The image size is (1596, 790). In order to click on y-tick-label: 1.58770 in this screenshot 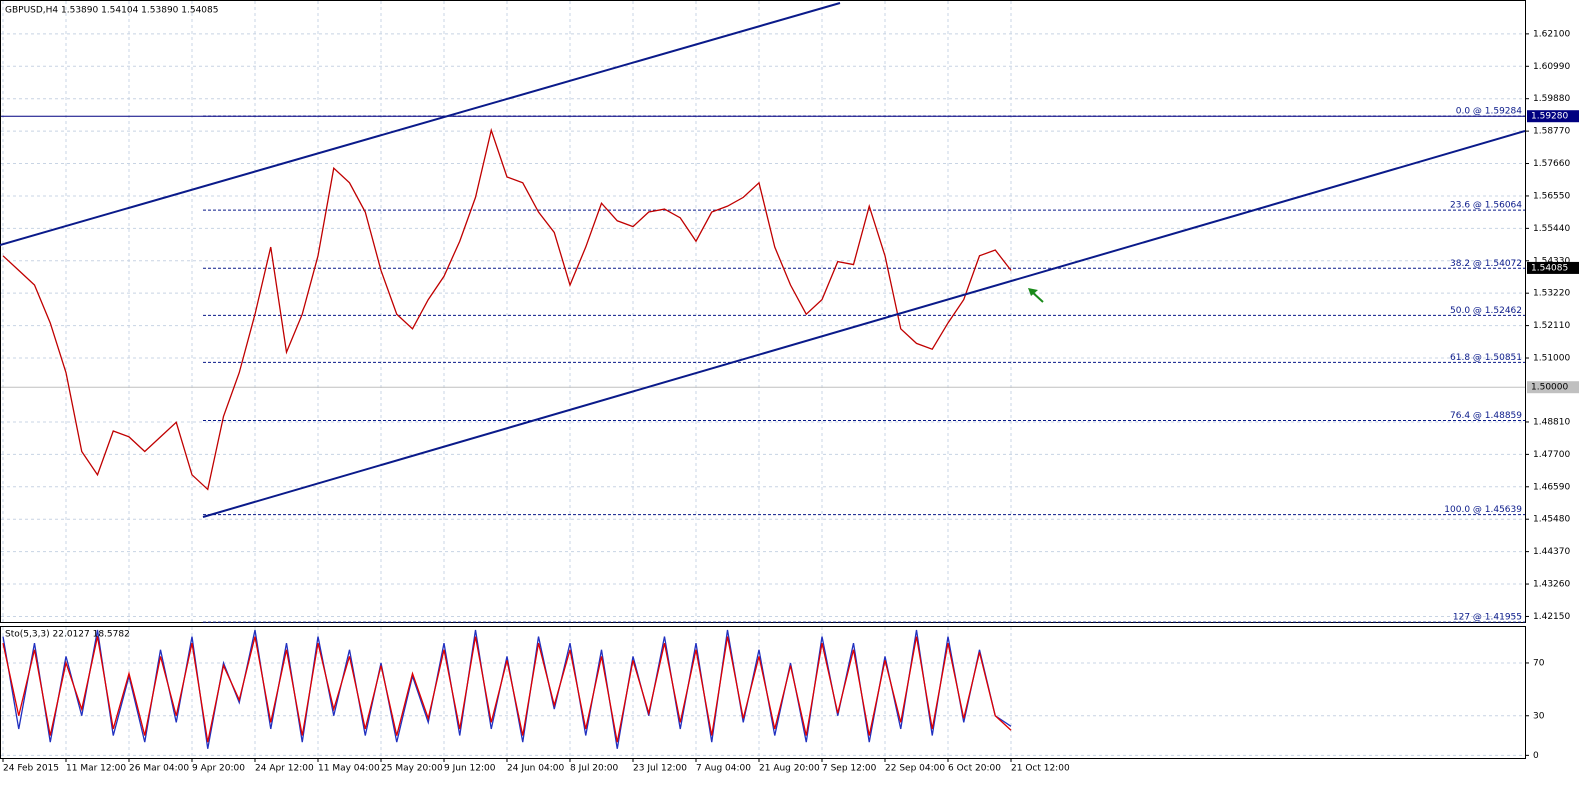, I will do `click(1551, 132)`.